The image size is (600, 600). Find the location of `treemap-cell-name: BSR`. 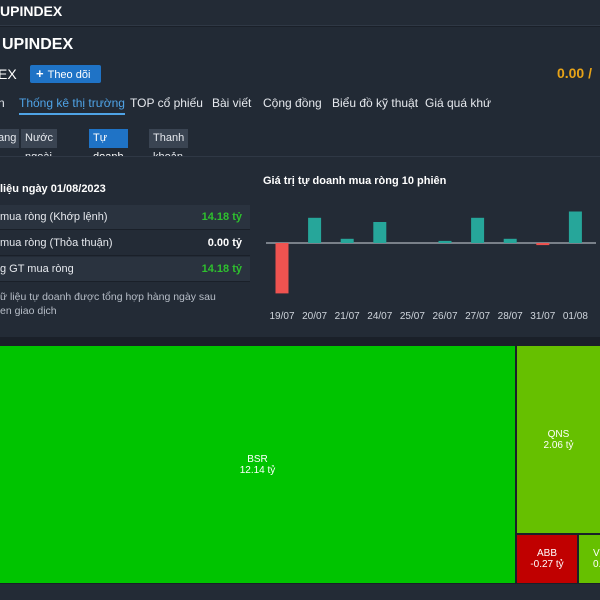

treemap-cell-name: BSR is located at coordinates (257, 459).